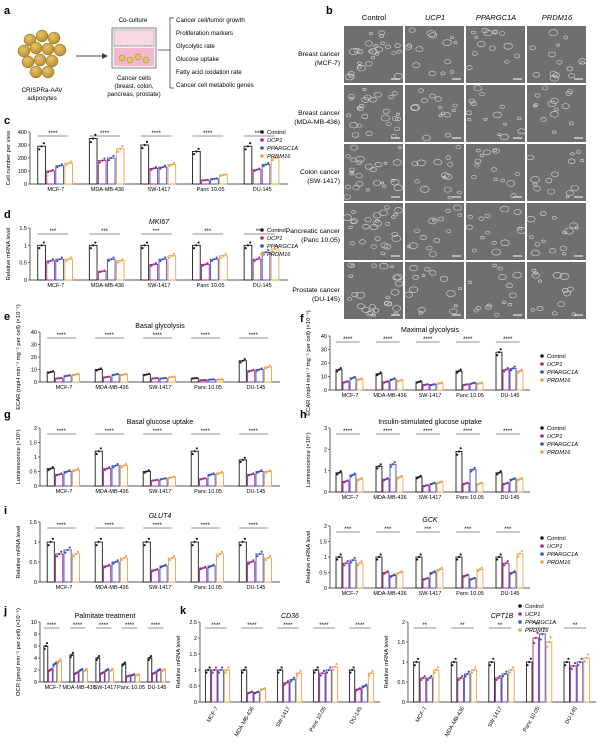 The height and width of the screenshot is (746, 600). Describe the element at coordinates (302, 319) in the screenshot. I see `panel-label-f: f` at that location.